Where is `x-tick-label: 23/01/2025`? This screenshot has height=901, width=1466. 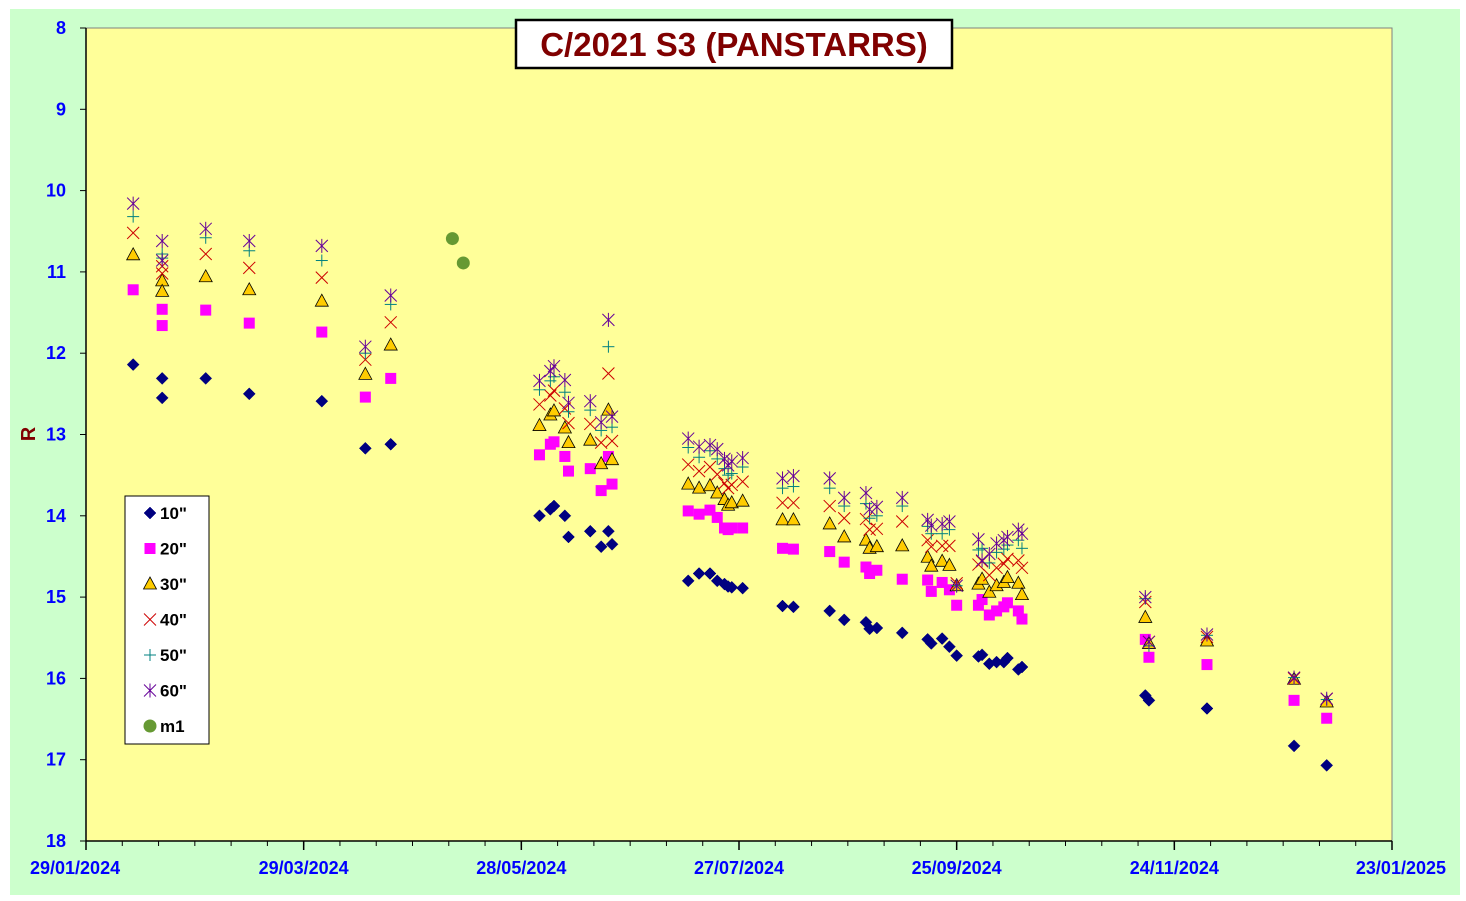 x-tick-label: 23/01/2025 is located at coordinates (1401, 868).